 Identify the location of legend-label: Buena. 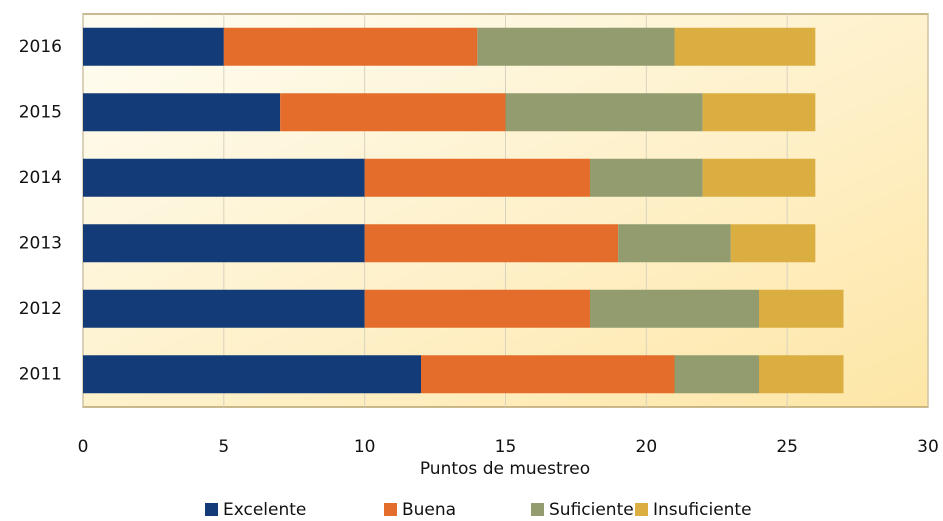
(429, 510).